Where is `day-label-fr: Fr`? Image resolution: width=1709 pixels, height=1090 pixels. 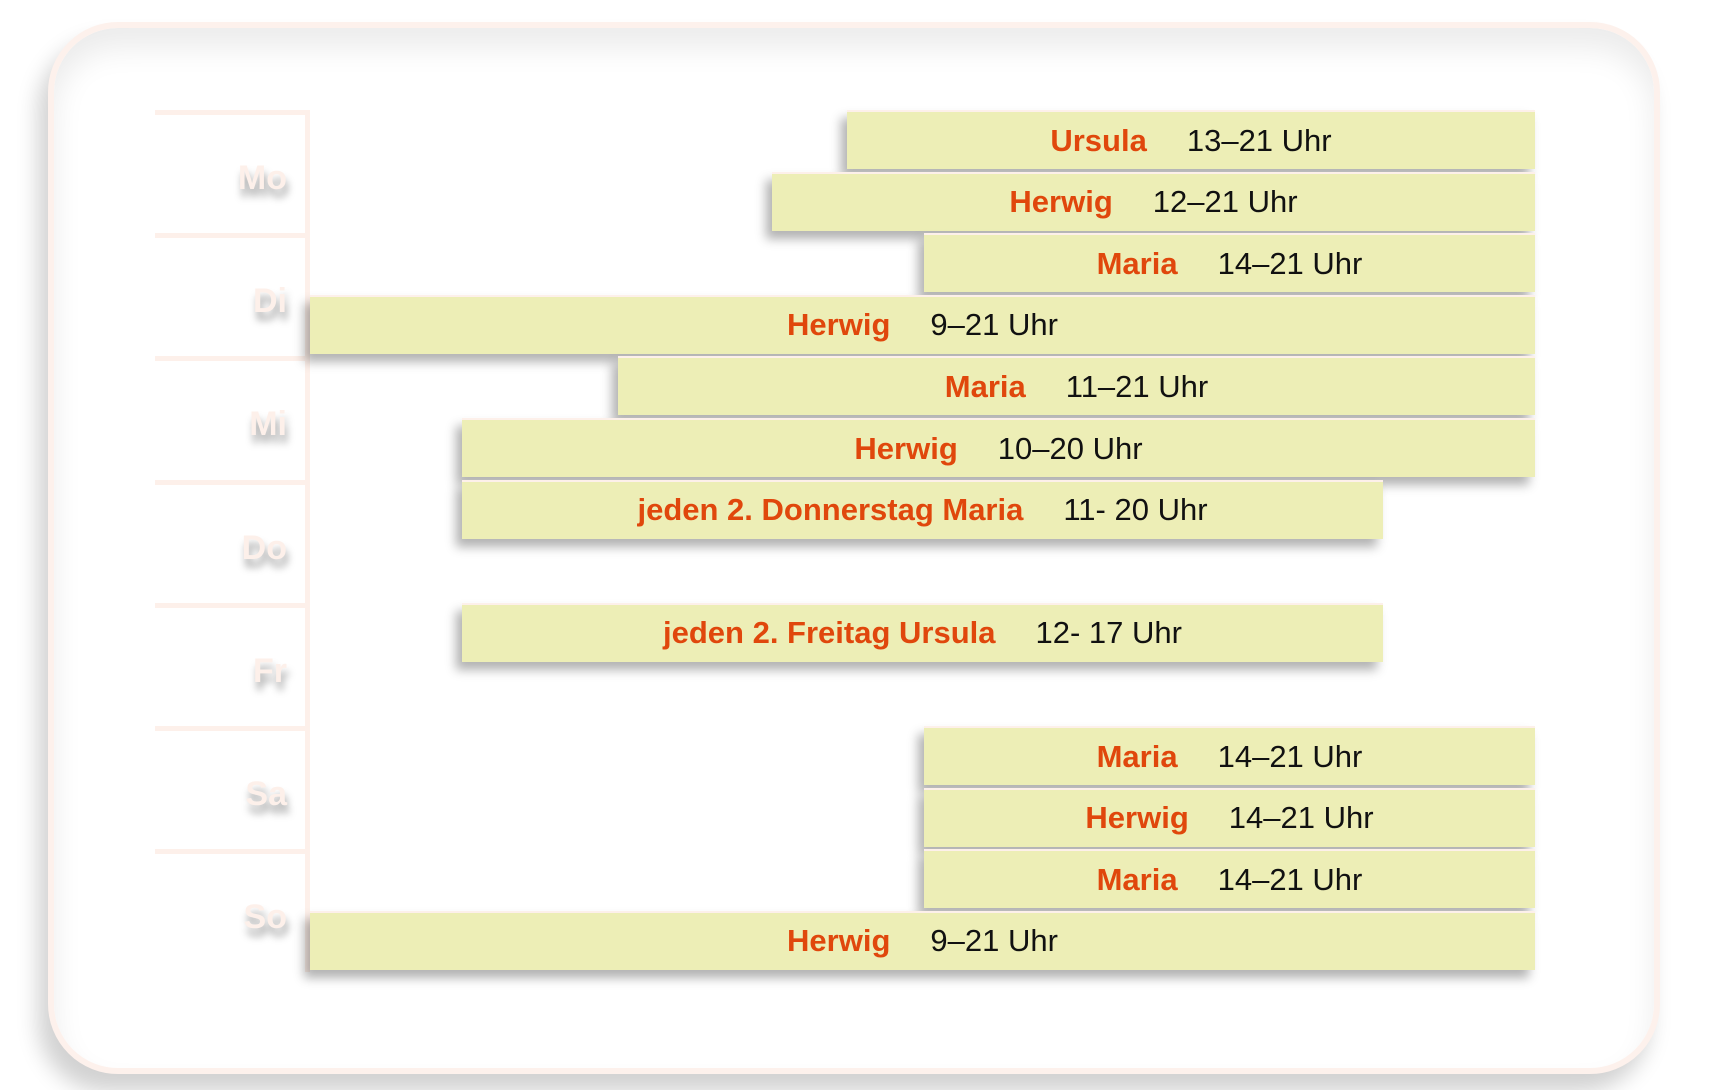 day-label-fr: Fr is located at coordinates (230, 666).